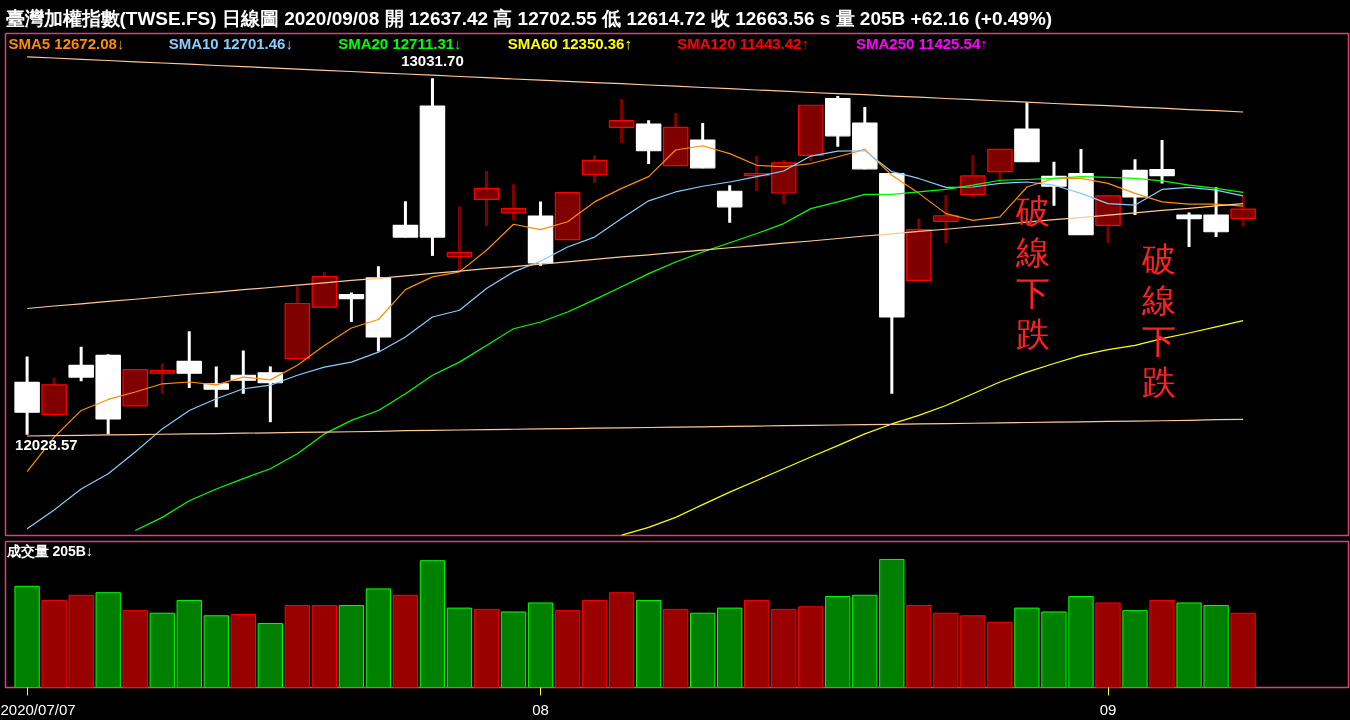  What do you see at coordinates (529, 18) in the screenshot?
I see `chart-title: 臺灣加權指數(TWSE.FS) 日線圖 2020/09/08 開 12637.42 高 12702.55 低 12614.72 收 12663.56 s 量 205B +62.16 (+0.49%)` at bounding box center [529, 18].